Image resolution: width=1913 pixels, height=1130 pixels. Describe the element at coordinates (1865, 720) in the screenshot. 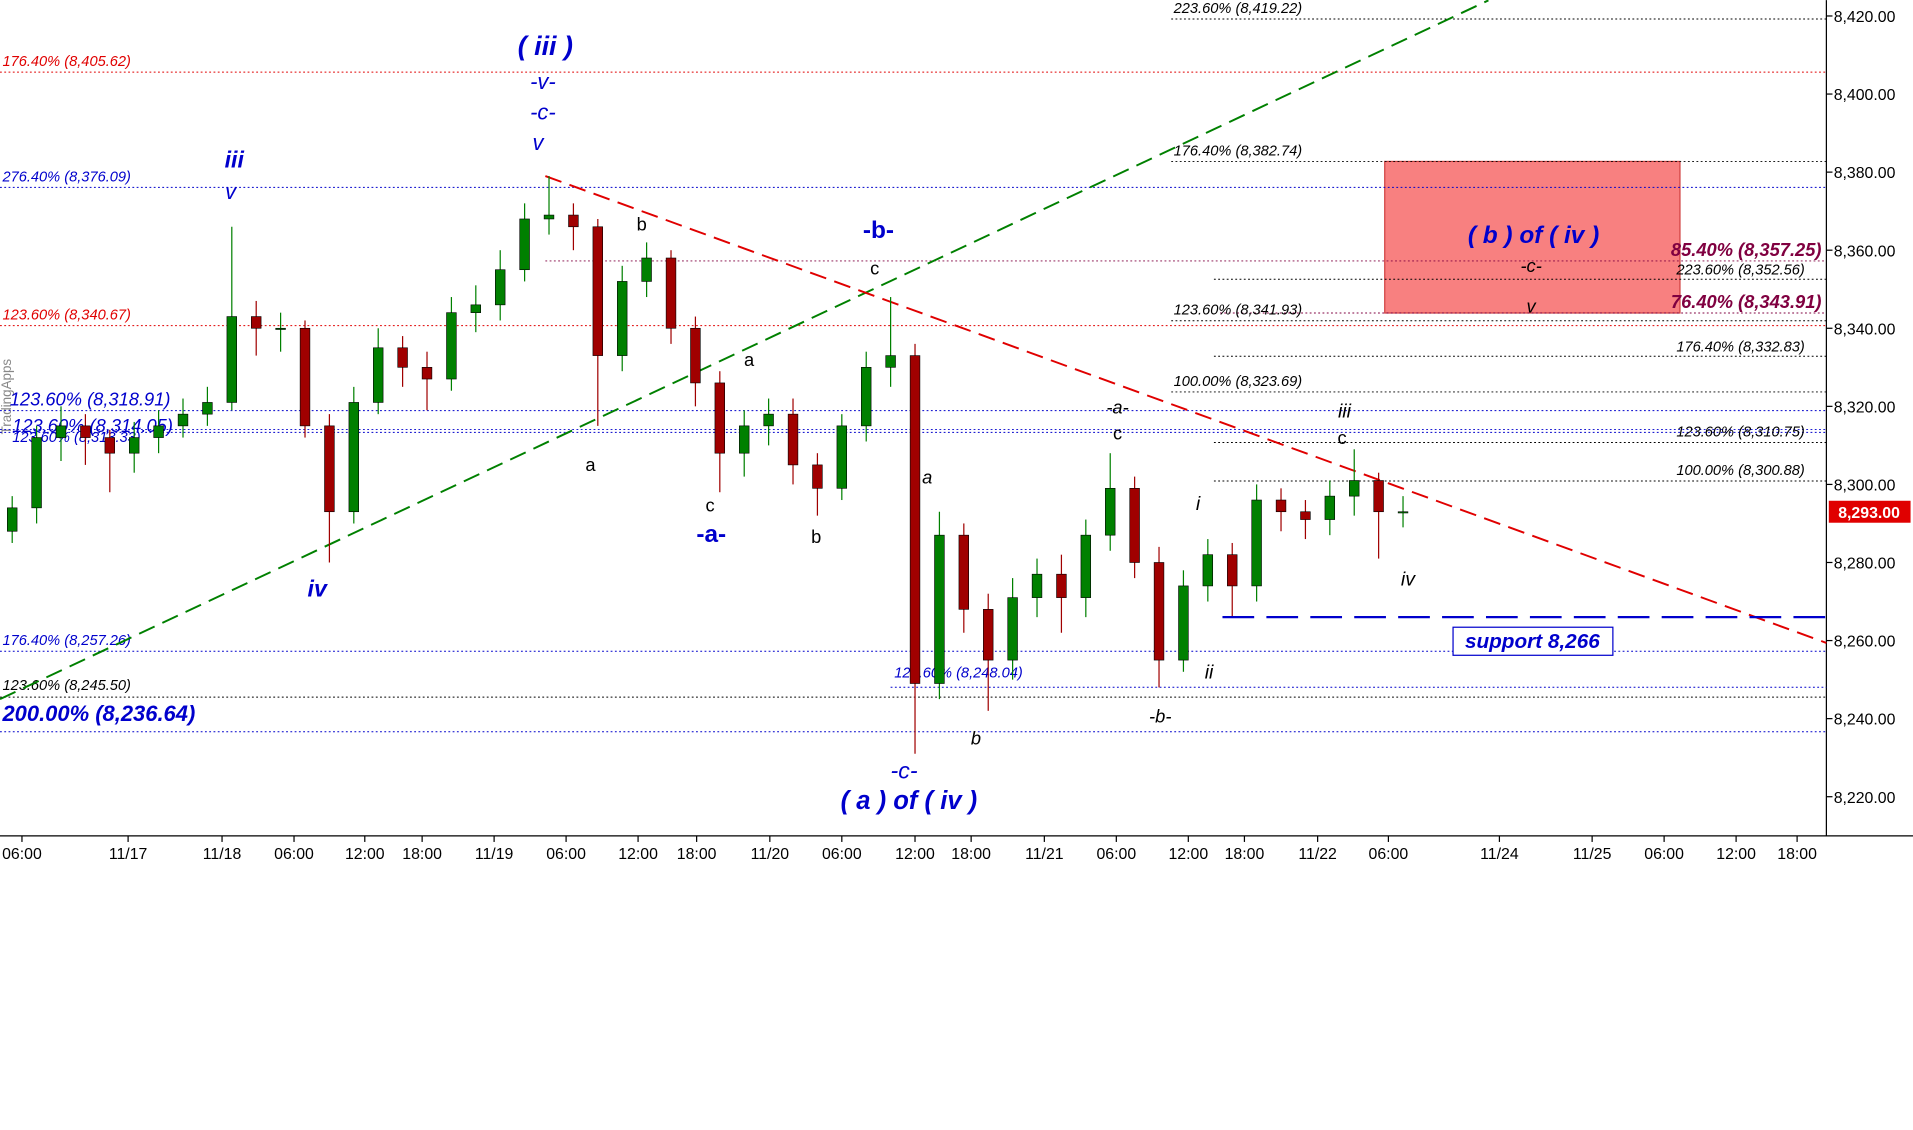

I see `y-tick-label: 8,240.00` at that location.